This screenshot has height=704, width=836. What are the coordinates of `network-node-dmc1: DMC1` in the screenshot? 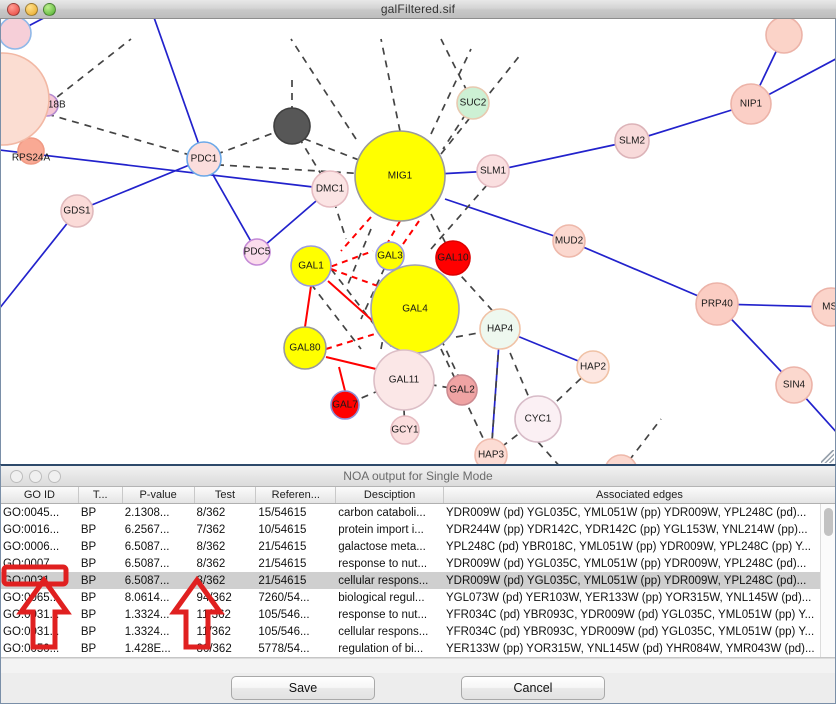 It's located at (330, 189).